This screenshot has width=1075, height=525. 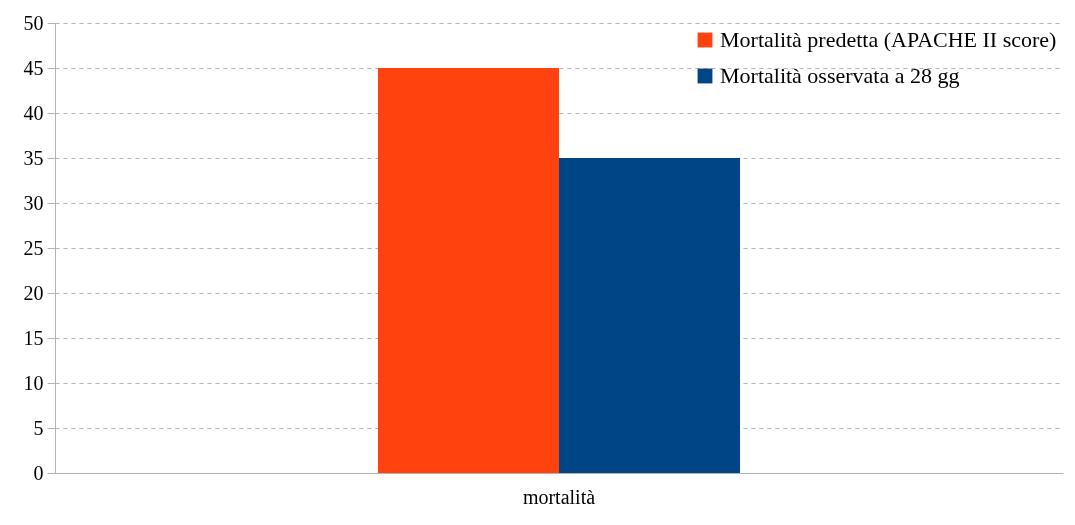 What do you see at coordinates (33, 292) in the screenshot?
I see `y-tick-label: 20` at bounding box center [33, 292].